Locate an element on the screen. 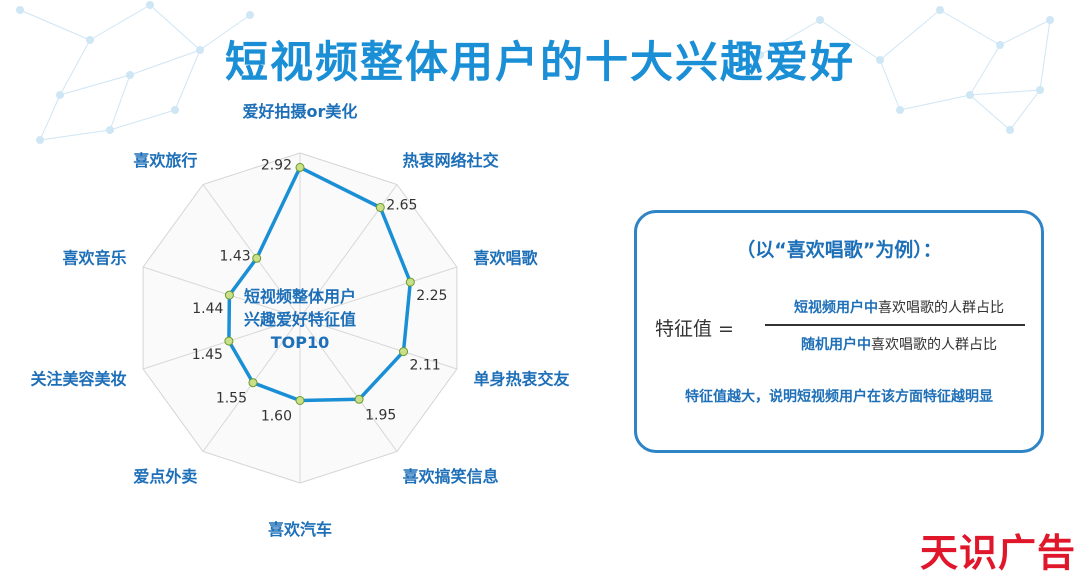 The width and height of the screenshot is (1080, 577). radar-value-label: 1.43 is located at coordinates (235, 256).